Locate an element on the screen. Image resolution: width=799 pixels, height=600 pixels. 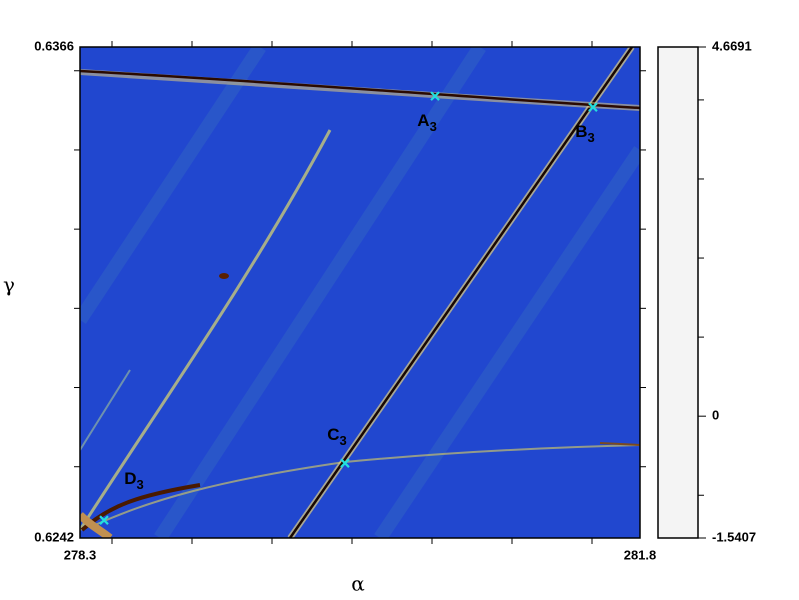
point-name: B is located at coordinates (581, 132).